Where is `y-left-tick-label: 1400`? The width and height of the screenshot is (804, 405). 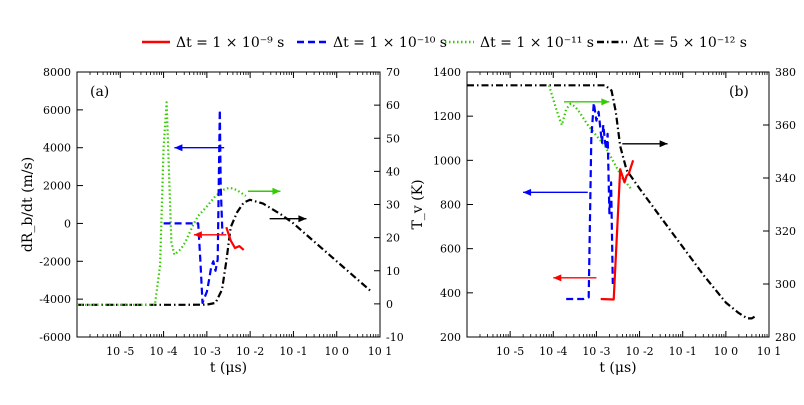
y-left-tick-label: 1400 is located at coordinates (447, 72).